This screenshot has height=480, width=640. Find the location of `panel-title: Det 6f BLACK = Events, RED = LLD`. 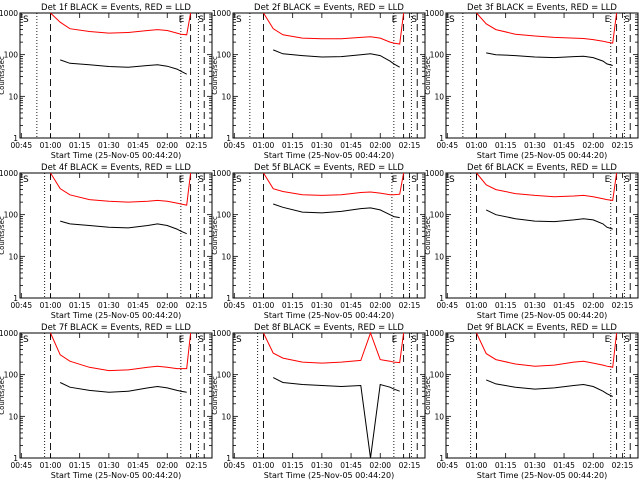

panel-title: Det 6f BLACK = Events, RED = LLD is located at coordinates (542, 168).